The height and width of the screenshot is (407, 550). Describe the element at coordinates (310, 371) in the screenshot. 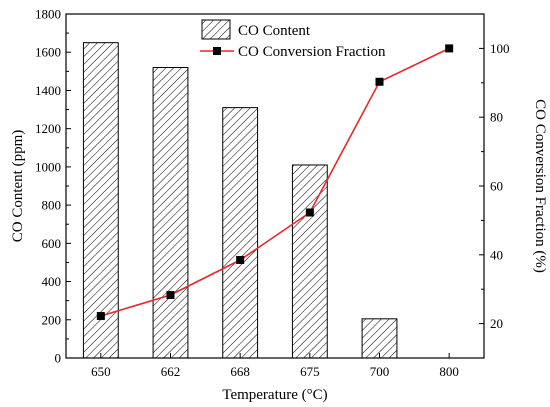

I see `x-tick-label-675: 675` at that location.